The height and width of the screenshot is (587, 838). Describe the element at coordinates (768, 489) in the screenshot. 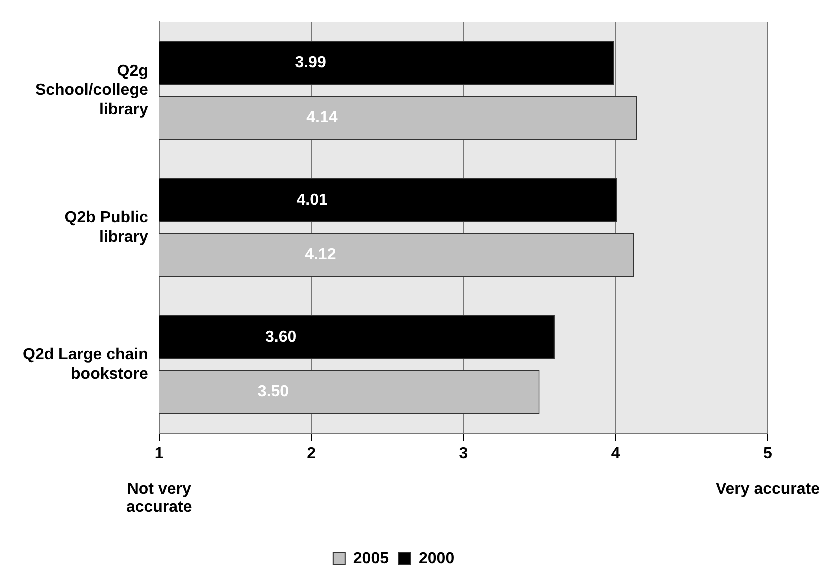

I see `text: Very accurate` at that location.